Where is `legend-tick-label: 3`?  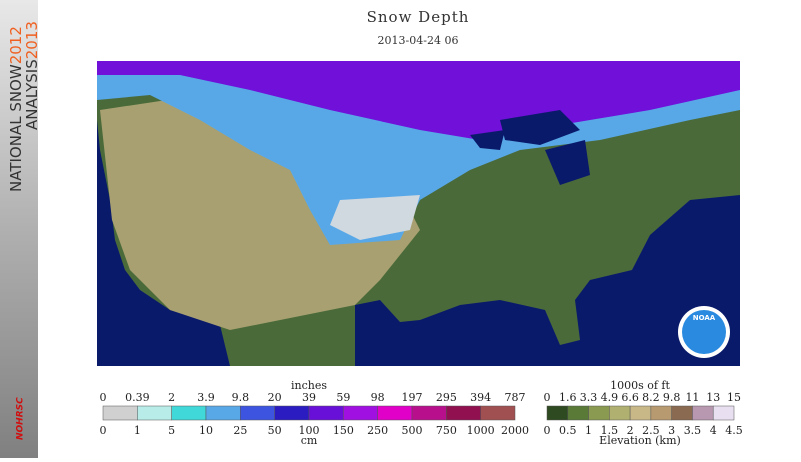 legend-tick-label: 3 is located at coordinates (671, 430).